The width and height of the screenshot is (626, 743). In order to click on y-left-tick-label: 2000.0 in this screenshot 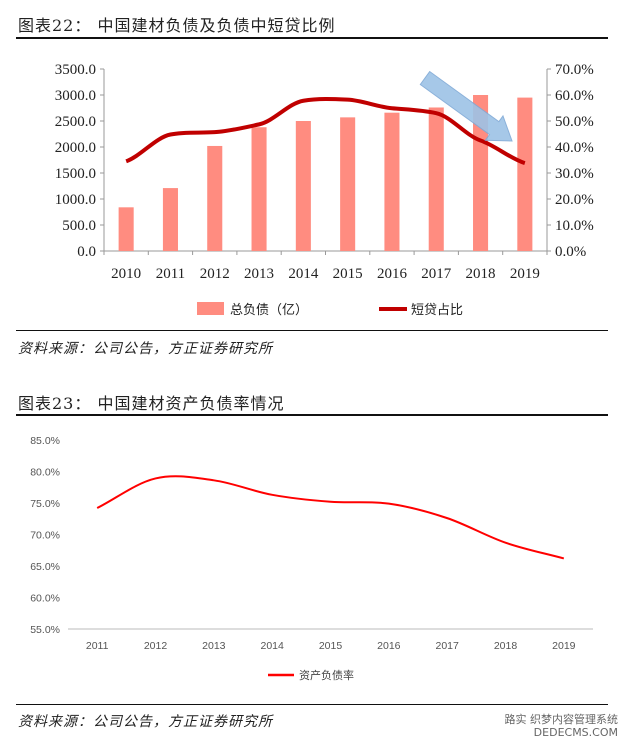, I will do `click(75, 148)`.